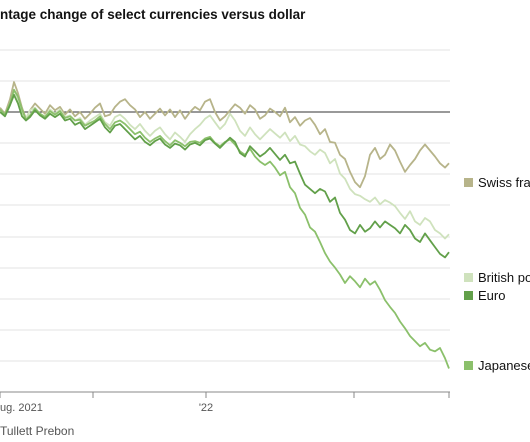 Image resolution: width=530 pixels, height=442 pixels. I want to click on x-tick-label: ug. 2021, so click(21, 408).